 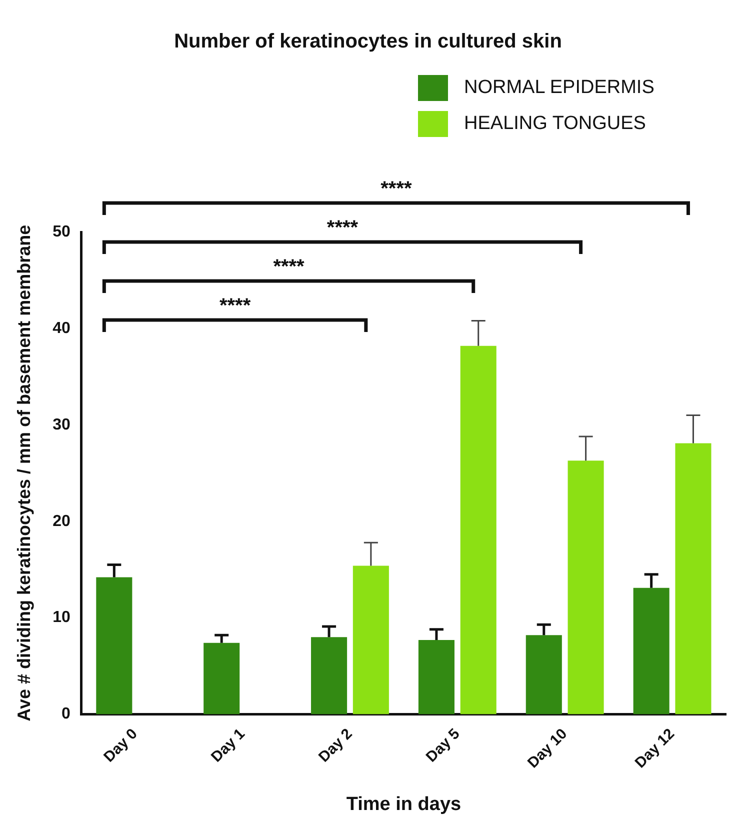 I want to click on y-tick-label: 40, so click(x=61, y=328).